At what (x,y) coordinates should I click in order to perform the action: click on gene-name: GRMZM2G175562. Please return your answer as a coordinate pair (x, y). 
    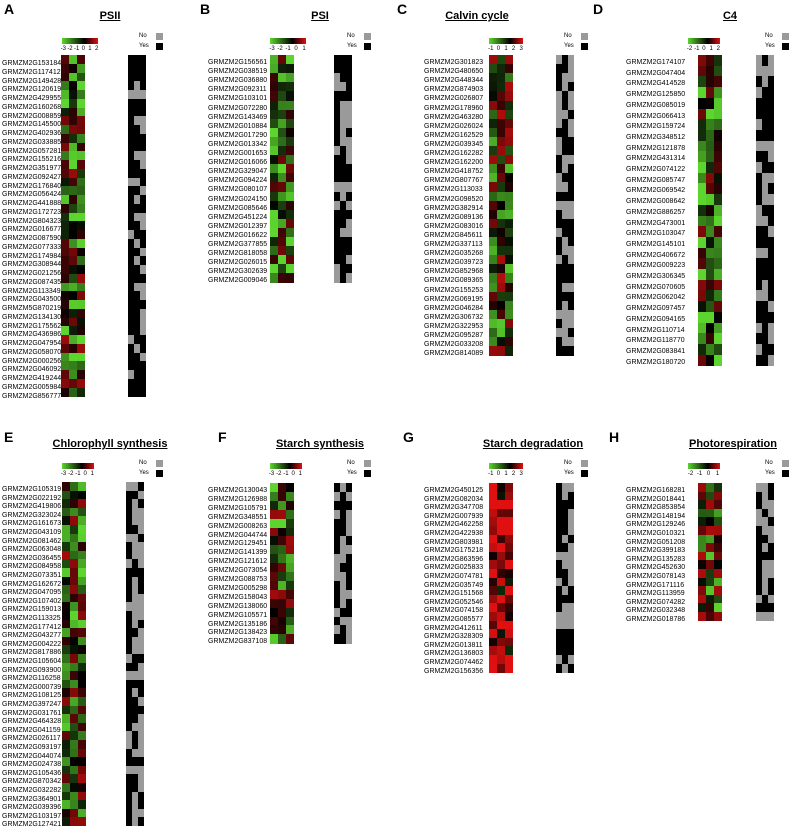
    Looking at the image, I should click on (32, 326).